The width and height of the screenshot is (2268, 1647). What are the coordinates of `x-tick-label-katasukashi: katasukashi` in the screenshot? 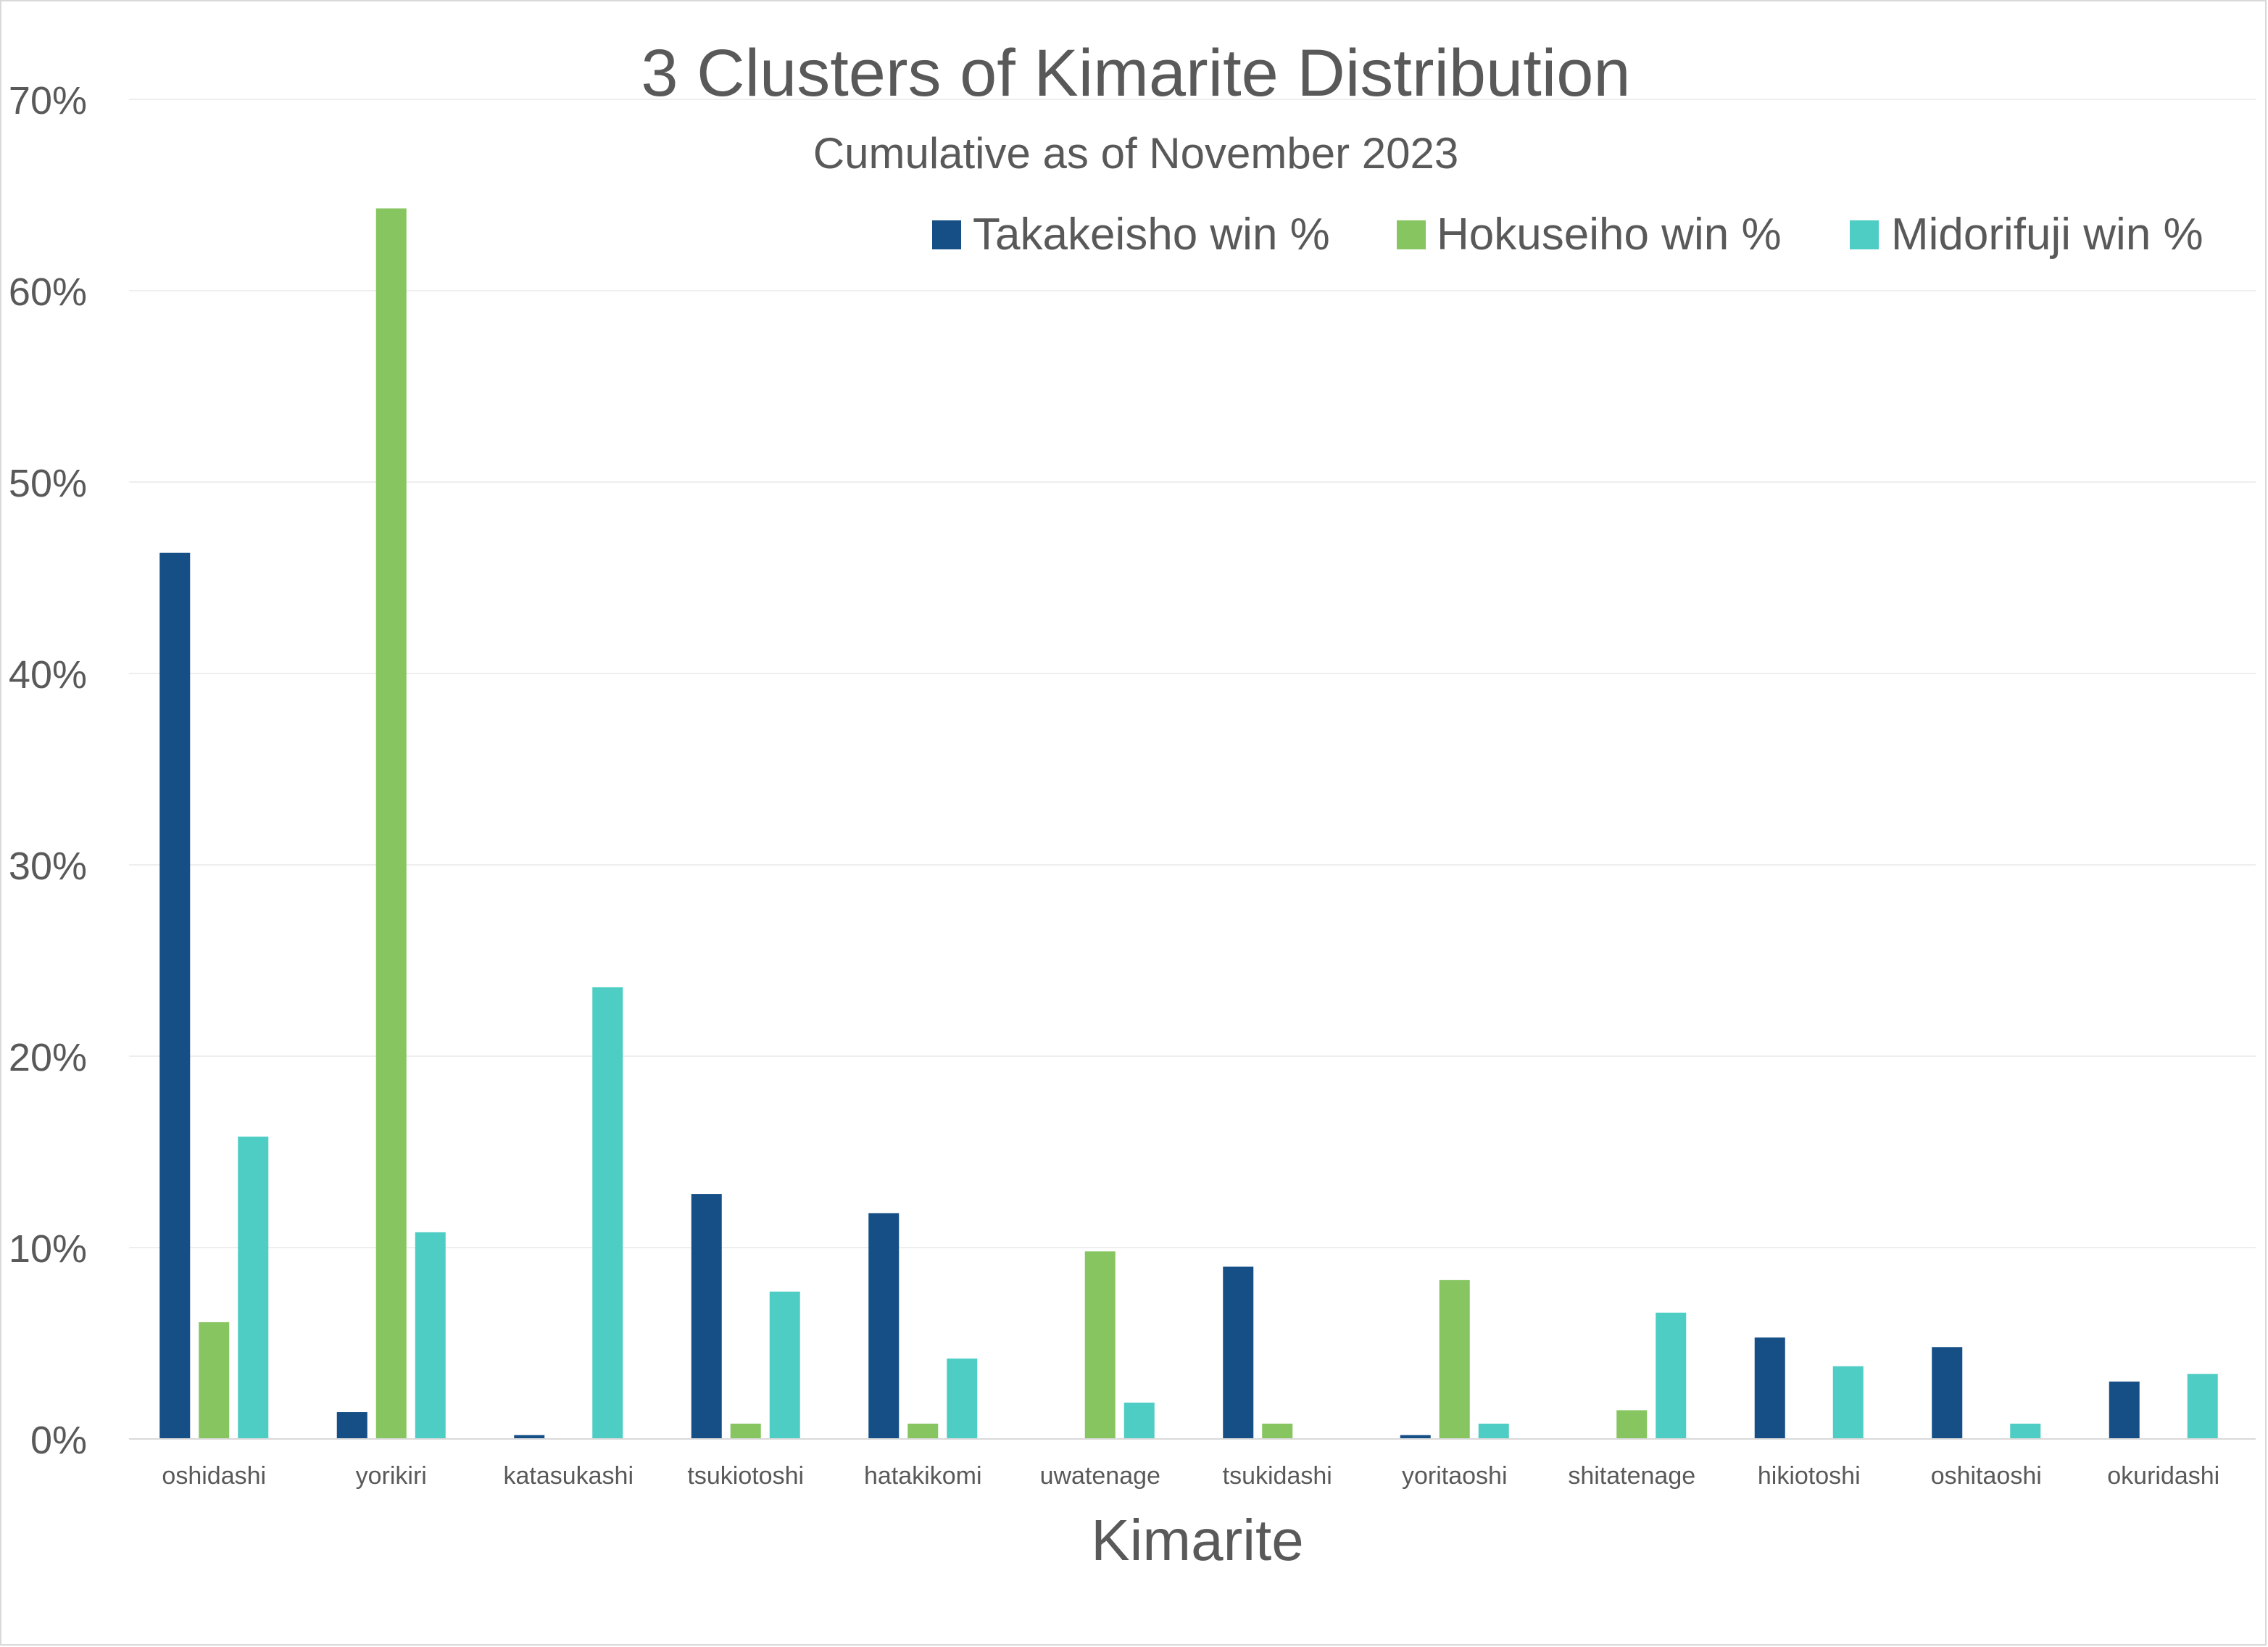 It's located at (568, 1476).